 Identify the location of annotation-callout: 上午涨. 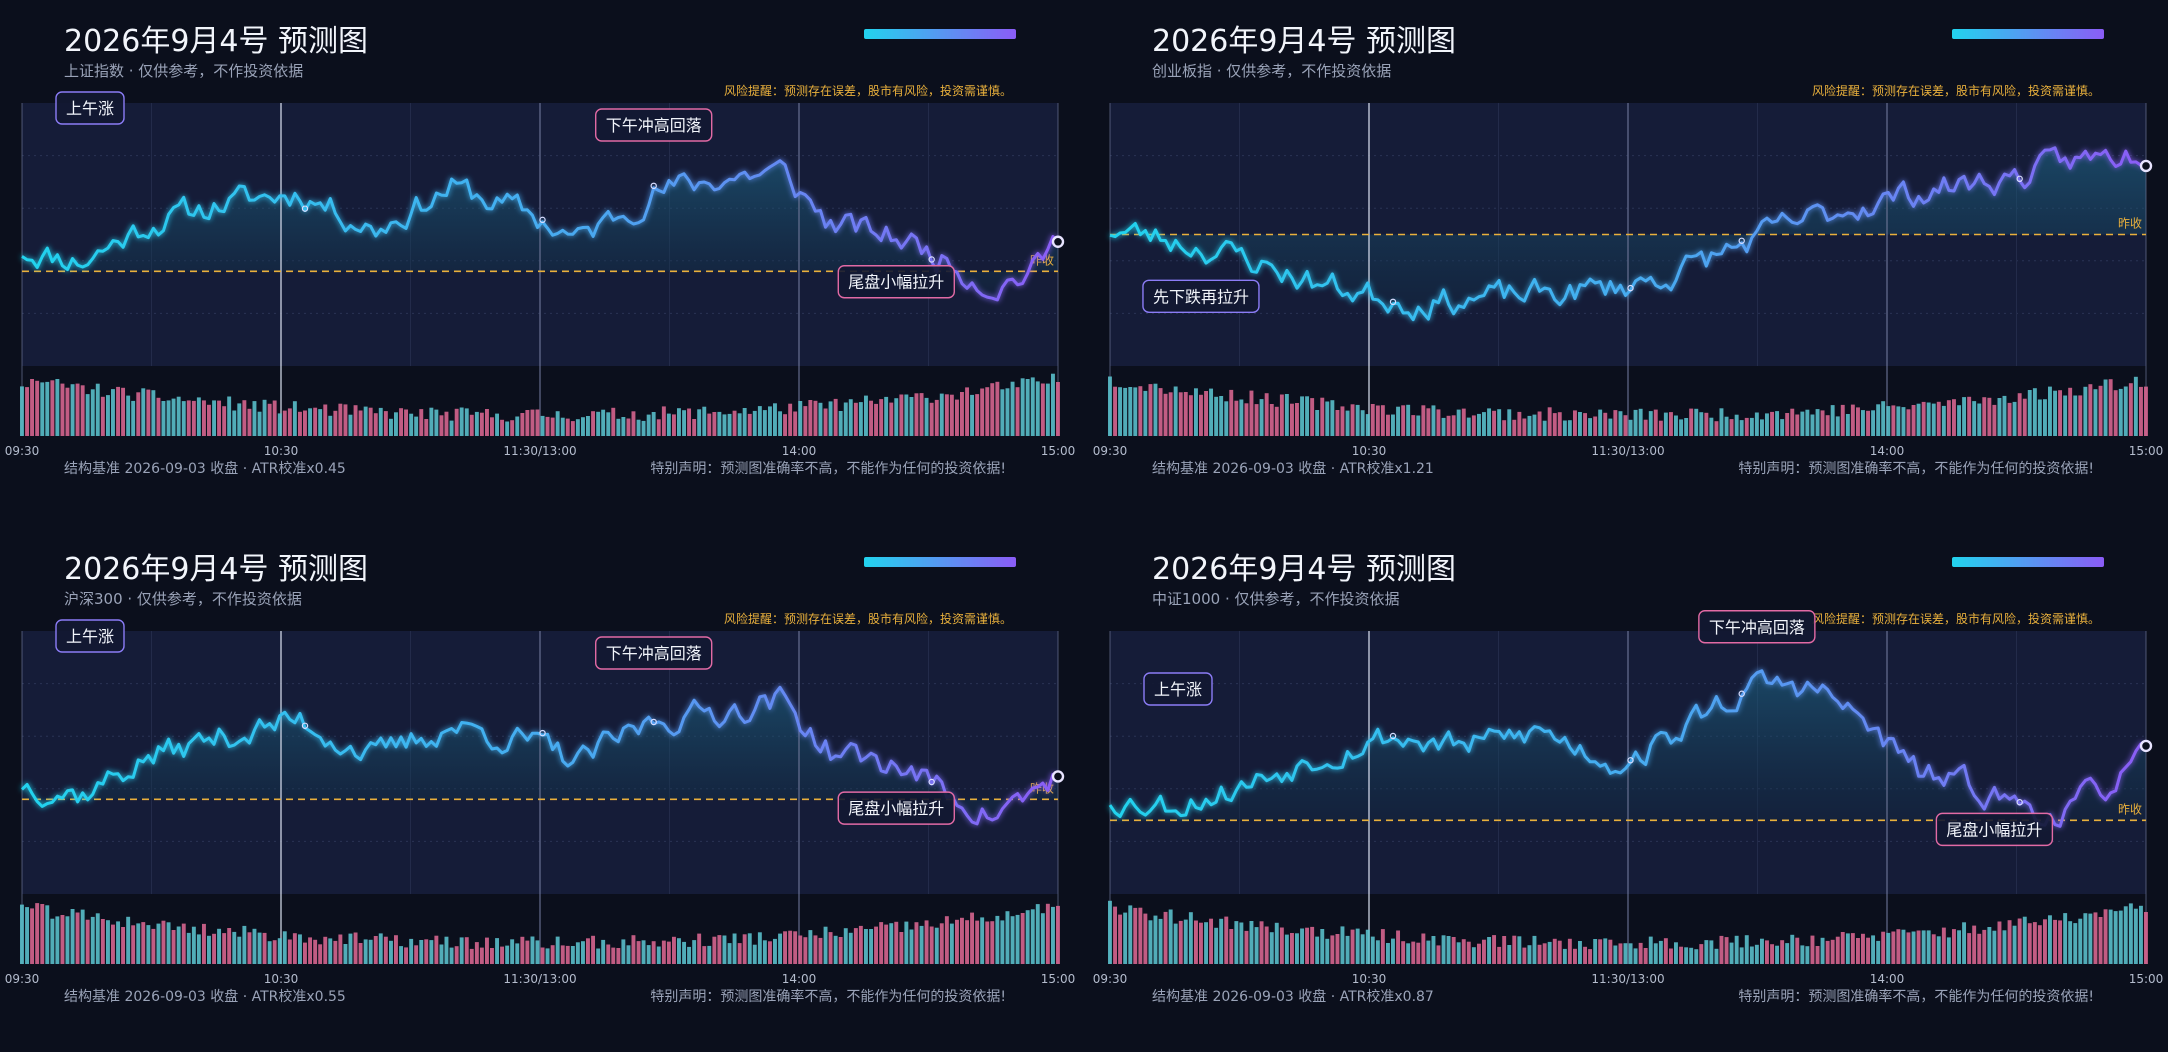
(90, 636).